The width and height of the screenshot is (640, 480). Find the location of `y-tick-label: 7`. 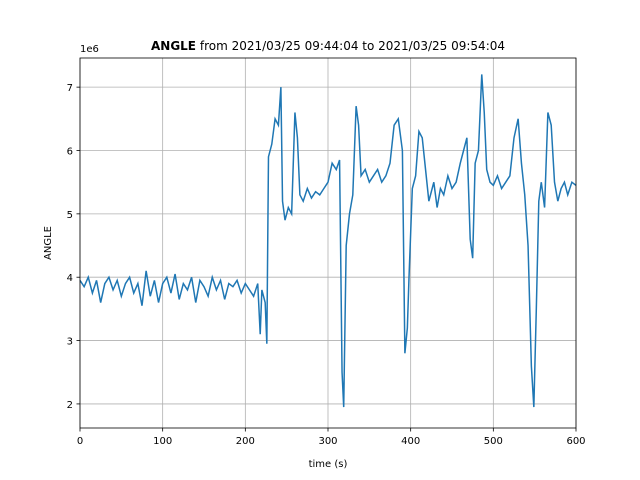

y-tick-label: 7 is located at coordinates (70, 88).